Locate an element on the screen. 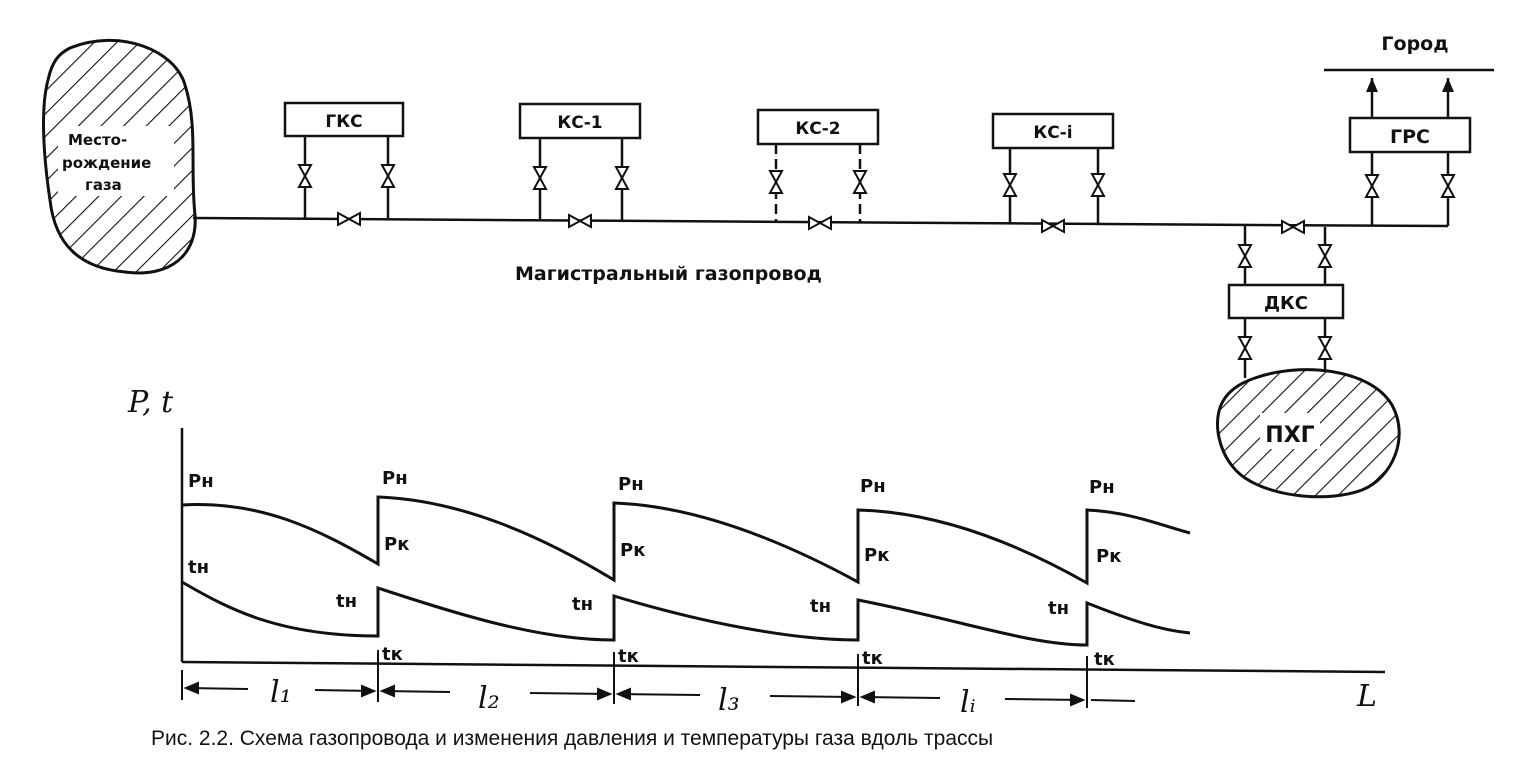  p-start-label-1: Pн is located at coordinates (201, 481).